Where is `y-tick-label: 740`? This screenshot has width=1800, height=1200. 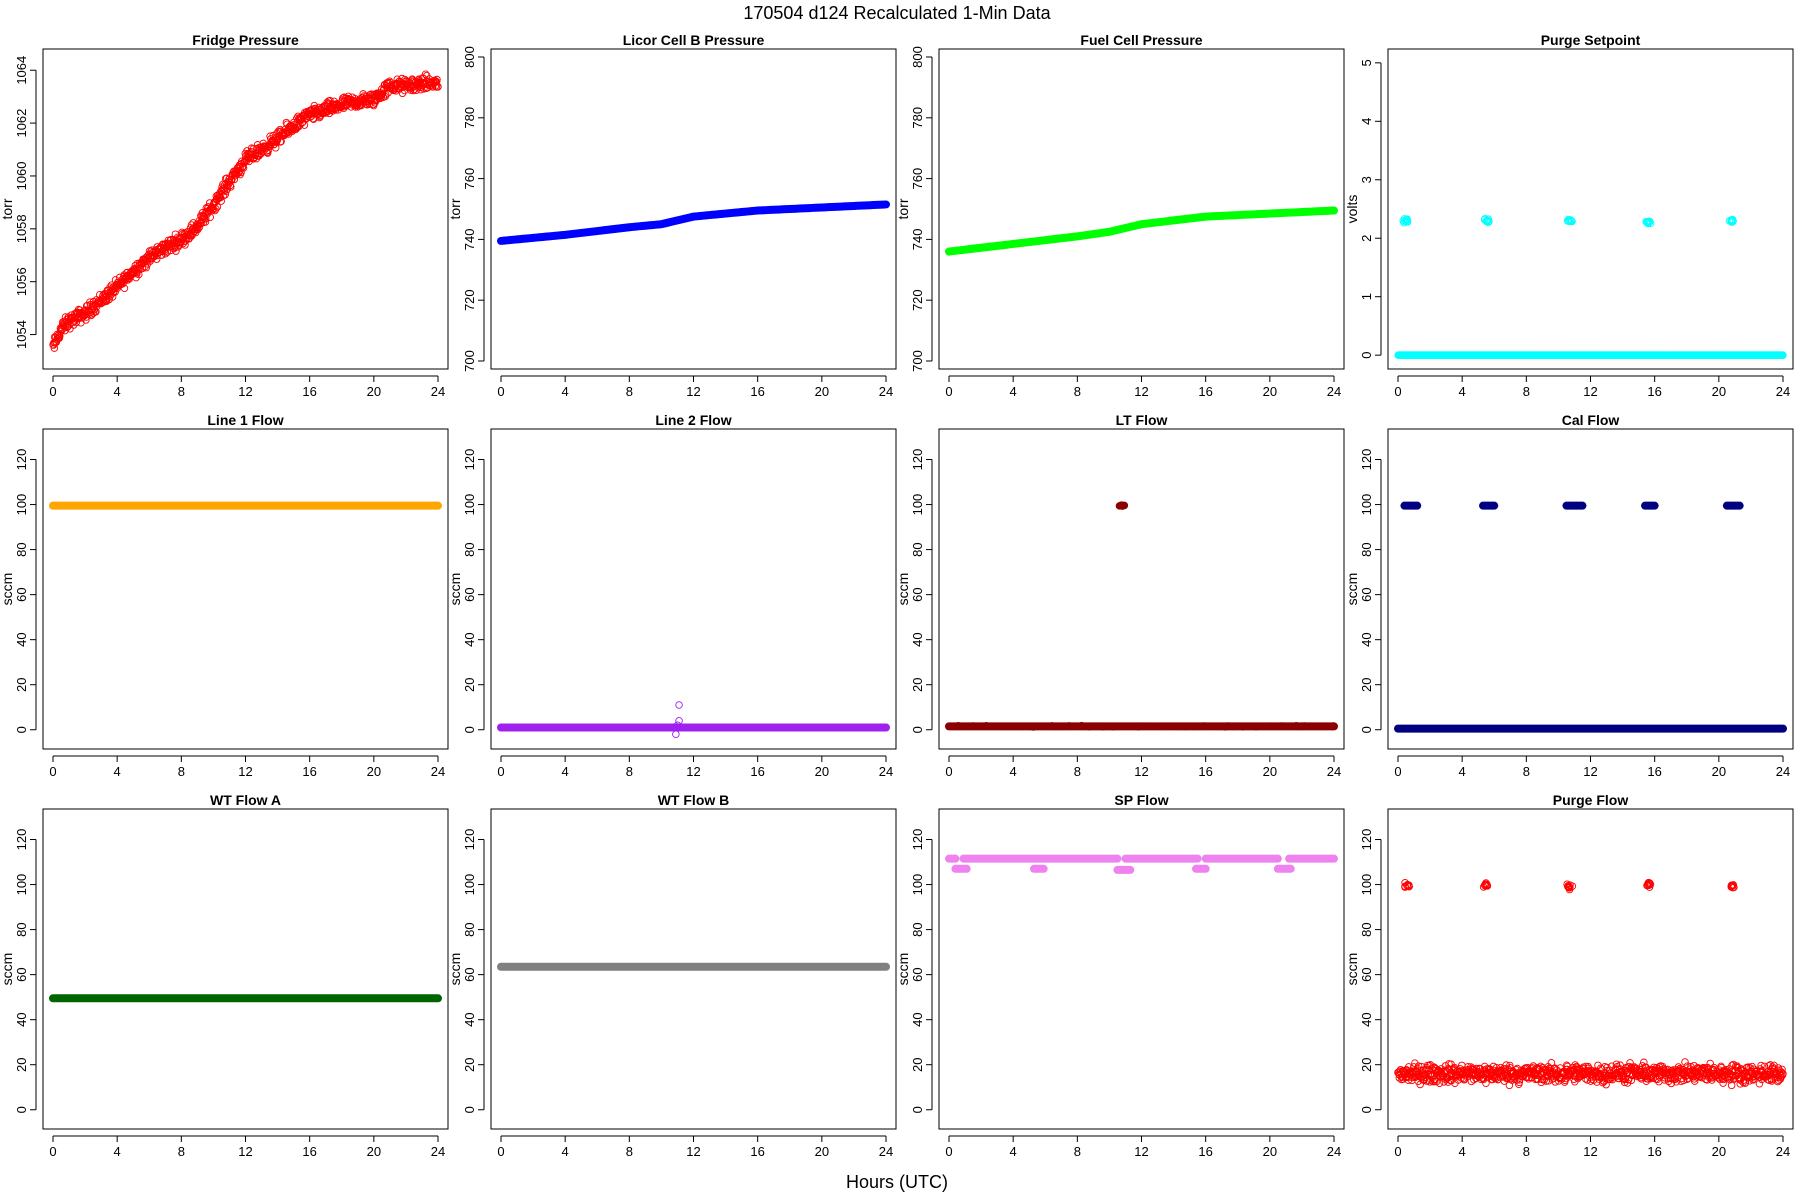
y-tick-label: 740 is located at coordinates (917, 240).